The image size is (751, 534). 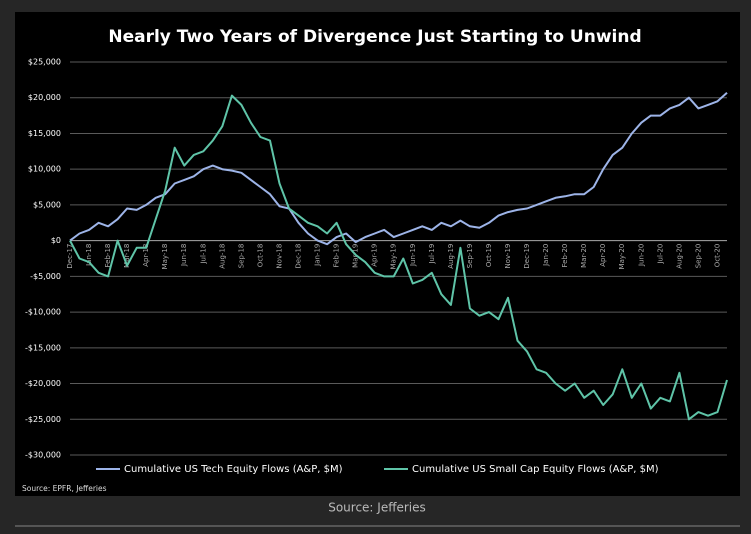 I want to click on x-tick-label: Nov-18, so click(x=279, y=256).